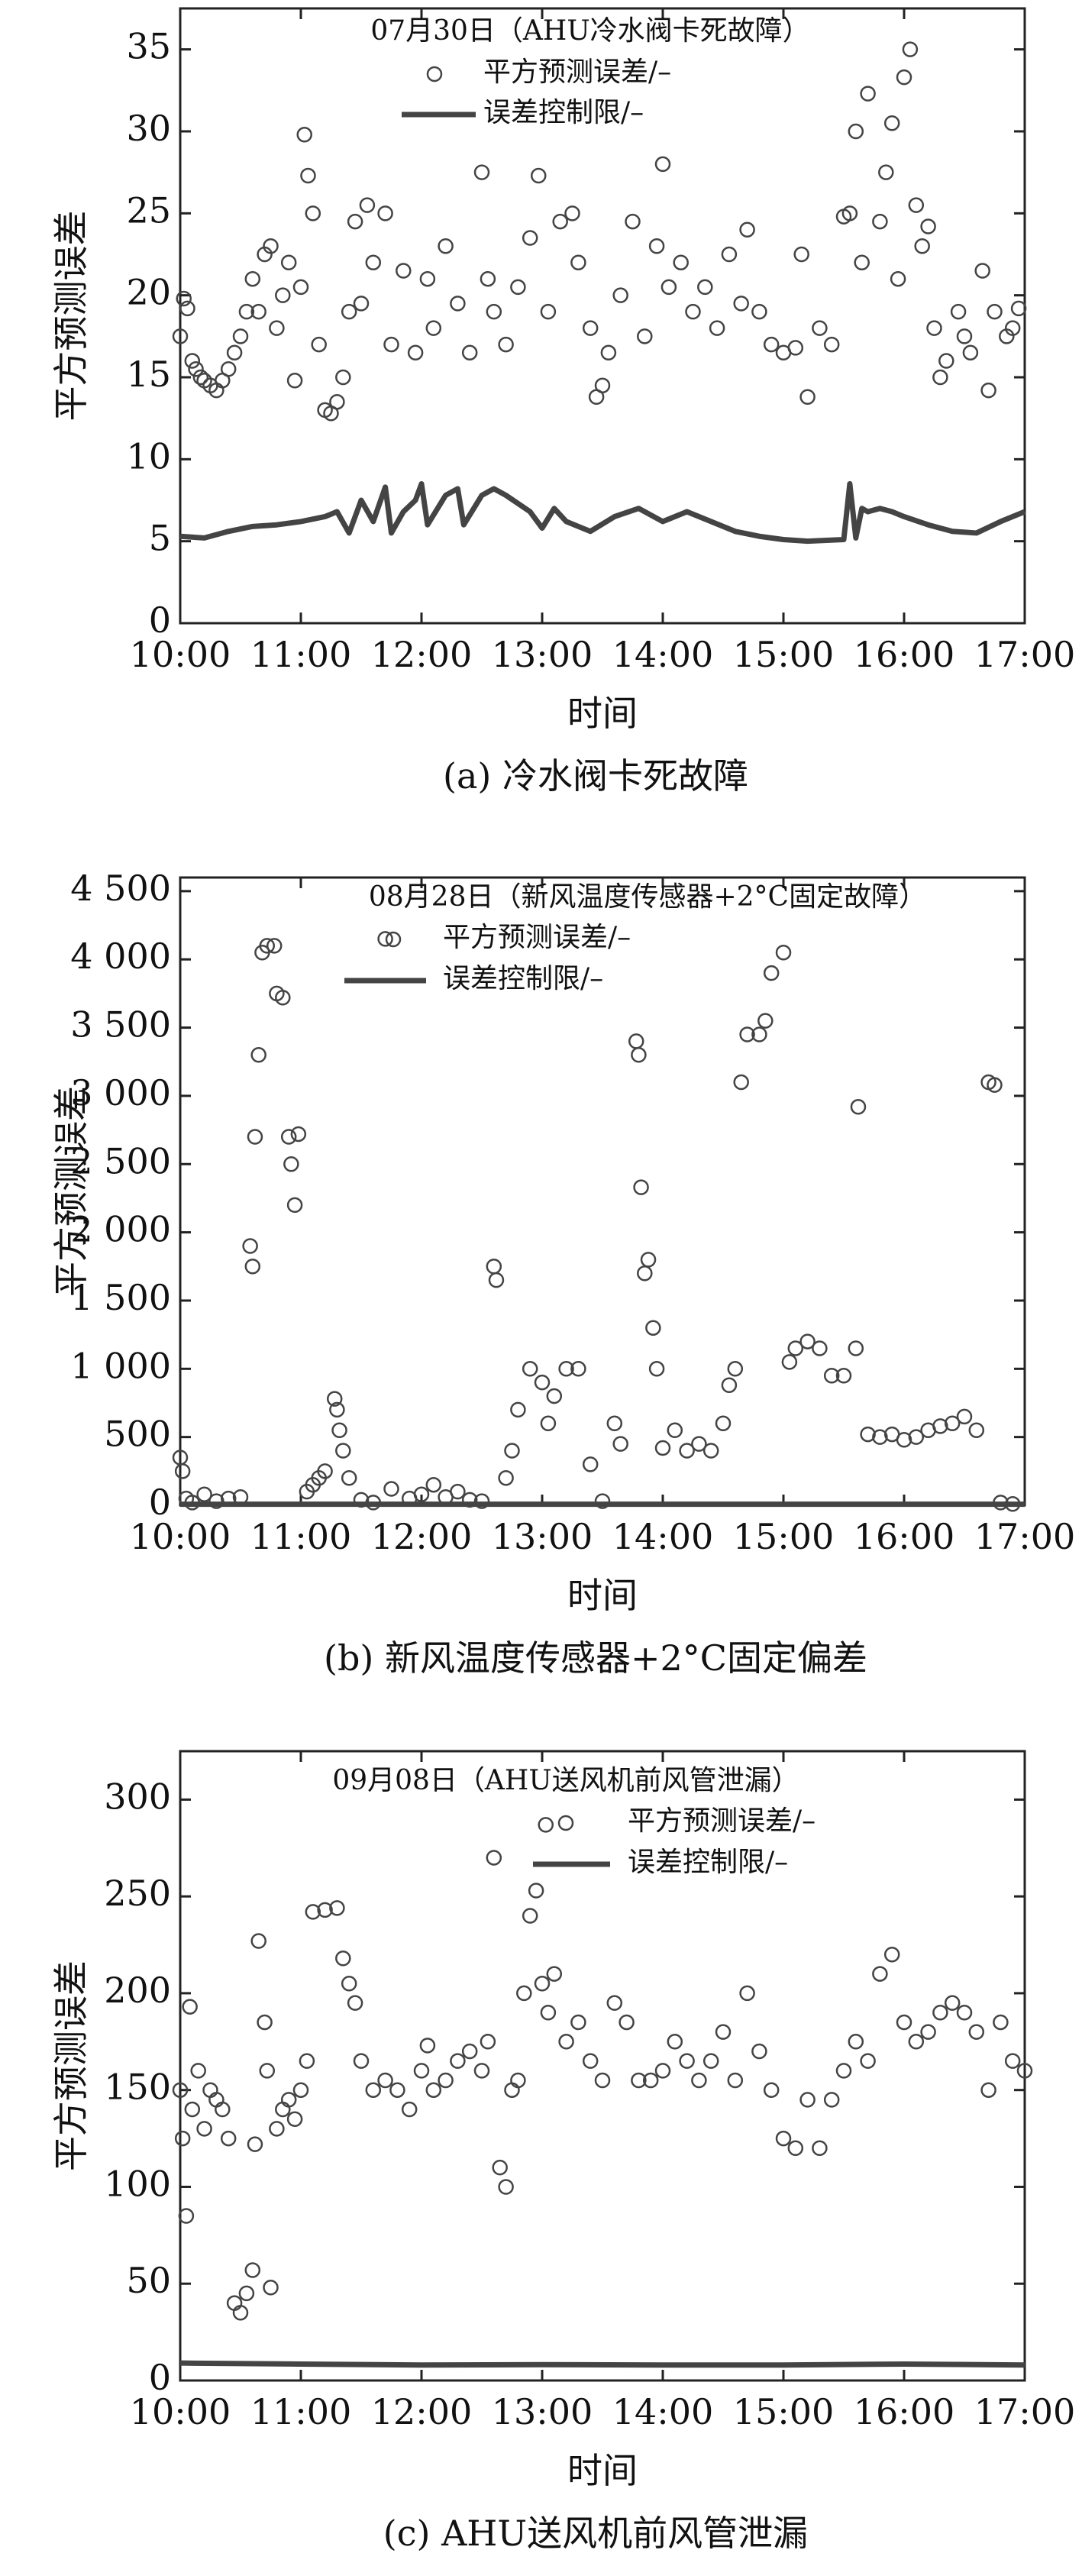 This screenshot has height=2576, width=1082. Describe the element at coordinates (595, 1658) in the screenshot. I see `caption: (b) 新风温度传感器+2°C固定偏差` at that location.